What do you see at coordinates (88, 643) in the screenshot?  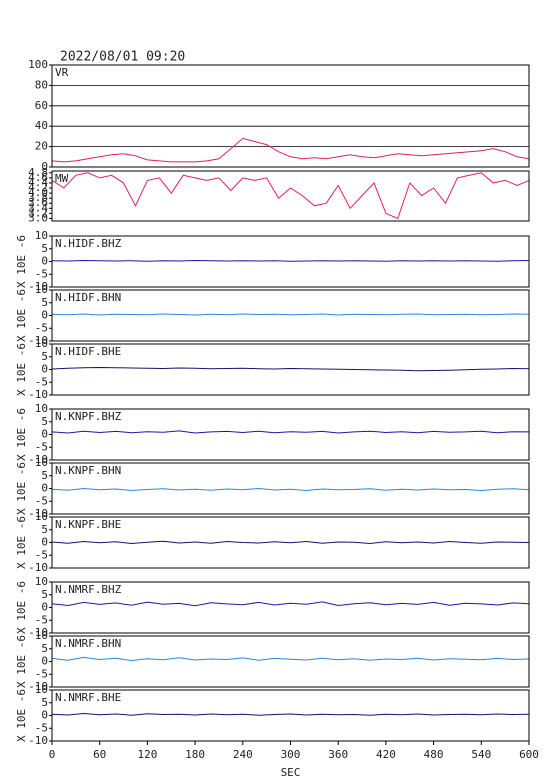 I see `panel-label: N.NMRF.BHN` at bounding box center [88, 643].